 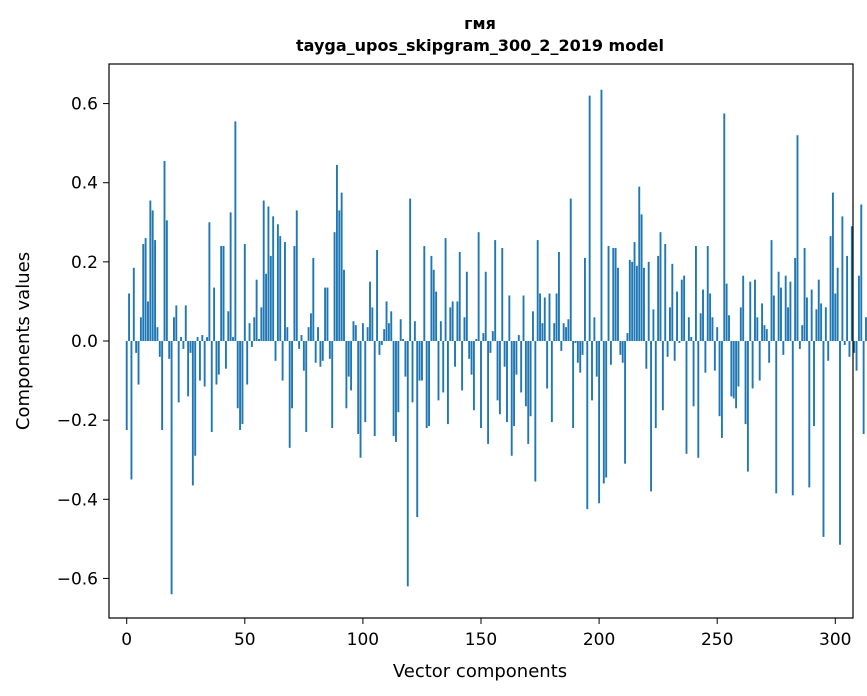 What do you see at coordinates (480, 23) in the screenshot?
I see `chart-title: гмя` at bounding box center [480, 23].